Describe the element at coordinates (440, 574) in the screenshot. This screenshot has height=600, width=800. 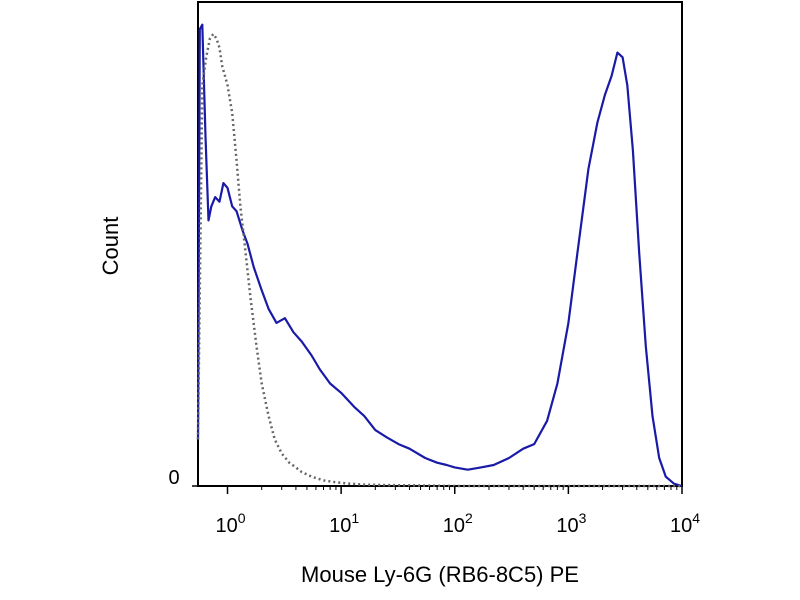
I see `x-axis-title: Mouse Ly-6G (RB6-8C5) PE` at that location.